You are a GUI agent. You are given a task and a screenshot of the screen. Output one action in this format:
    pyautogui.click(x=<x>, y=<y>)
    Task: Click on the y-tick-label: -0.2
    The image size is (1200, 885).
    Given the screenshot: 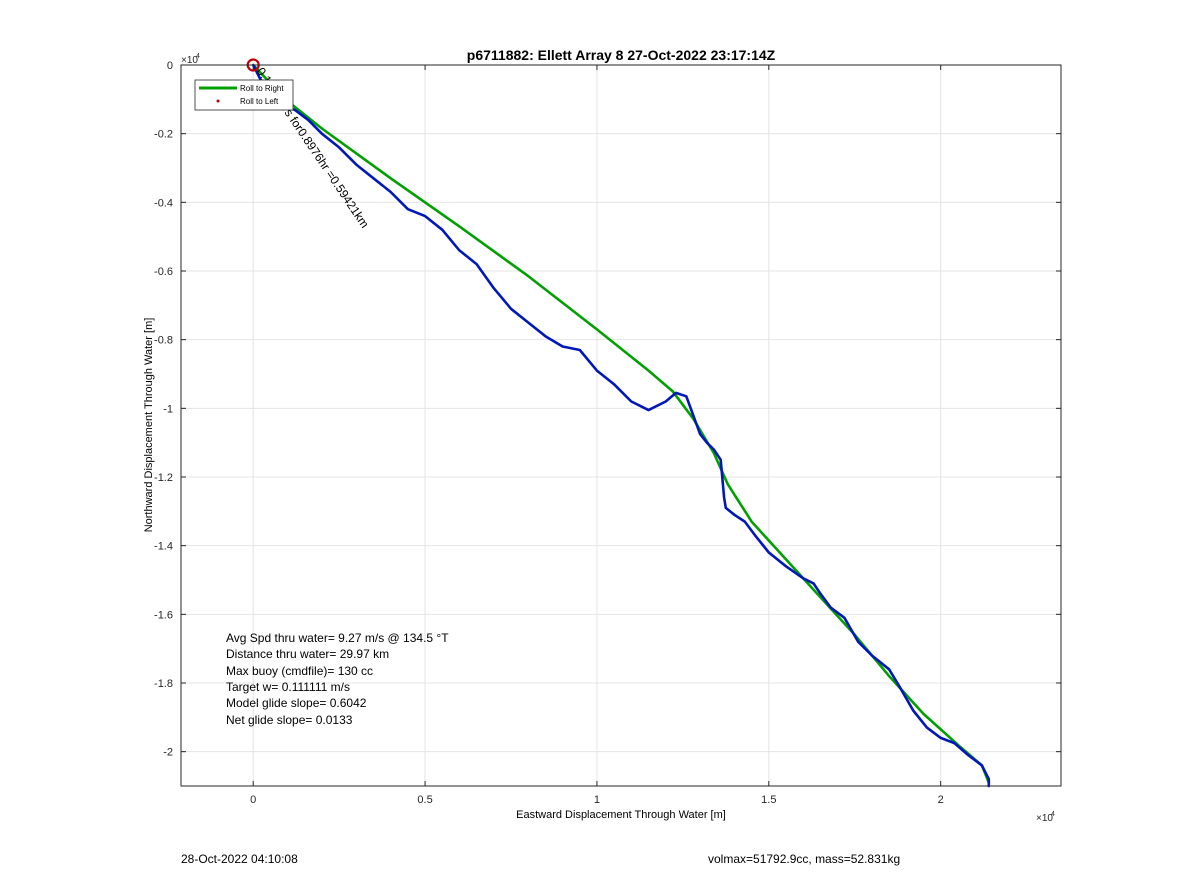 What is the action you would take?
    pyautogui.click(x=163, y=135)
    